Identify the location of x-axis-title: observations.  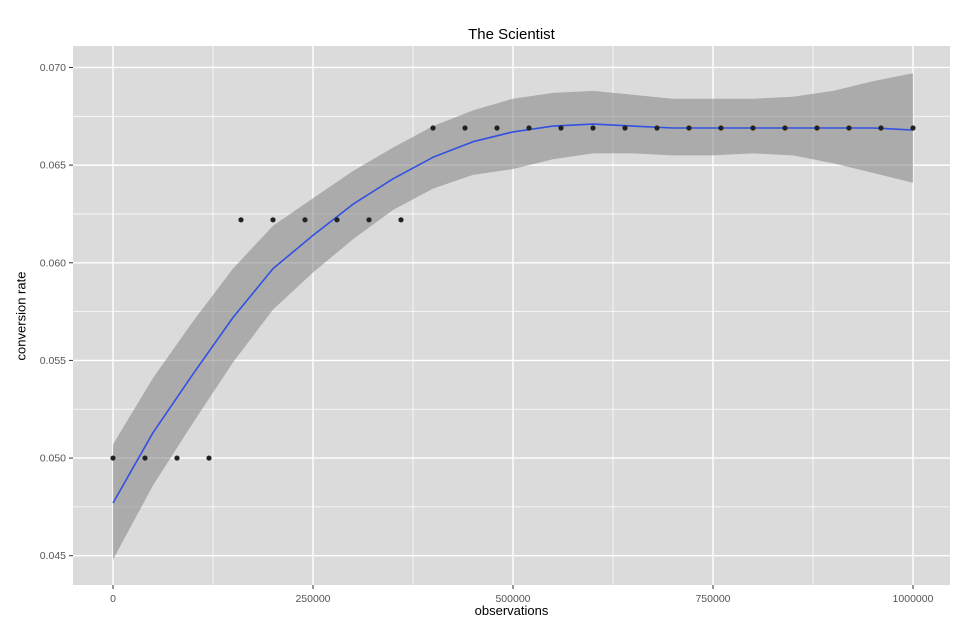
(511, 610).